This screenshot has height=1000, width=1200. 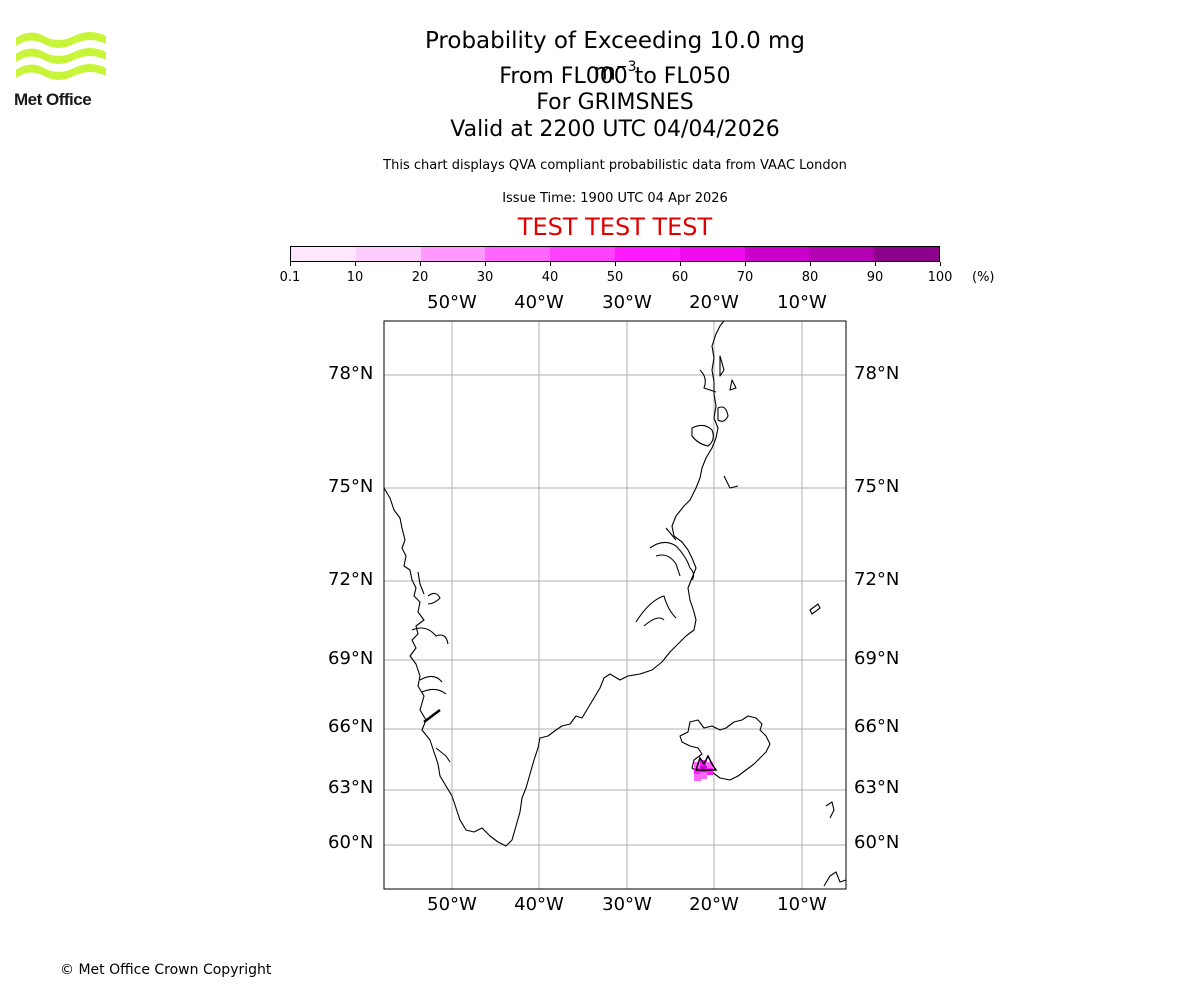 I want to click on lat-label-right-63n: 63°N, so click(x=877, y=787).